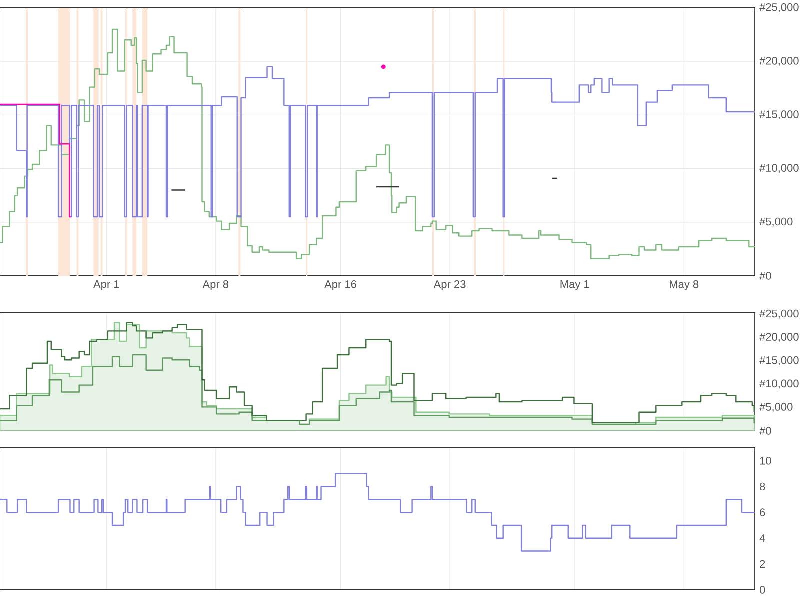  Describe the element at coordinates (107, 285) in the screenshot. I see `x-tick-label: Apr 1` at that location.